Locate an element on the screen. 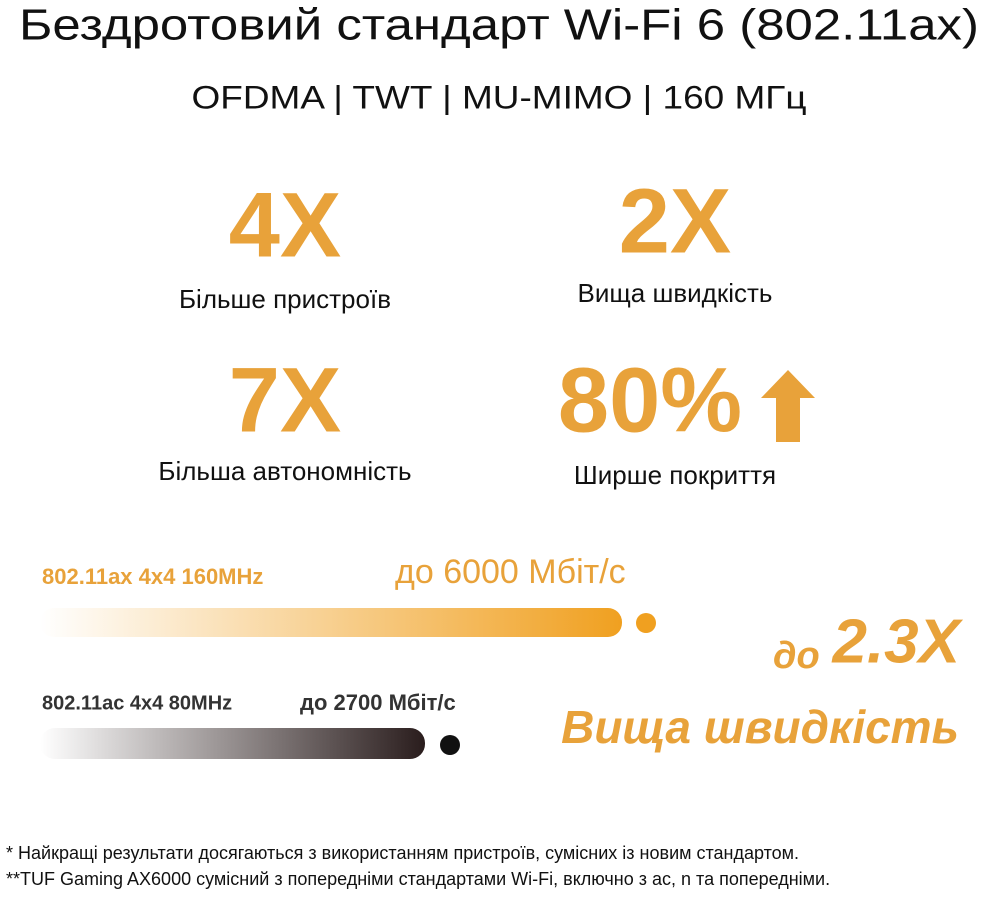  comparison-label: 802.11ac 4x4 80MHz is located at coordinates (137, 703).